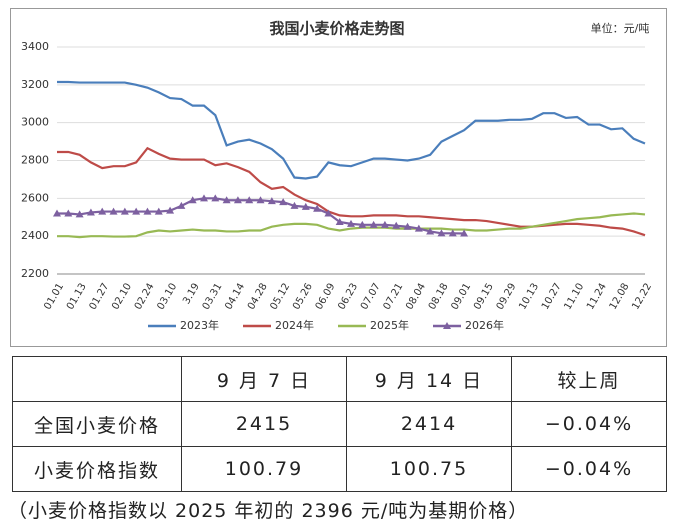  Describe the element at coordinates (264, 379) in the screenshot. I see `table-header-cell: 9 月 7 日` at that location.